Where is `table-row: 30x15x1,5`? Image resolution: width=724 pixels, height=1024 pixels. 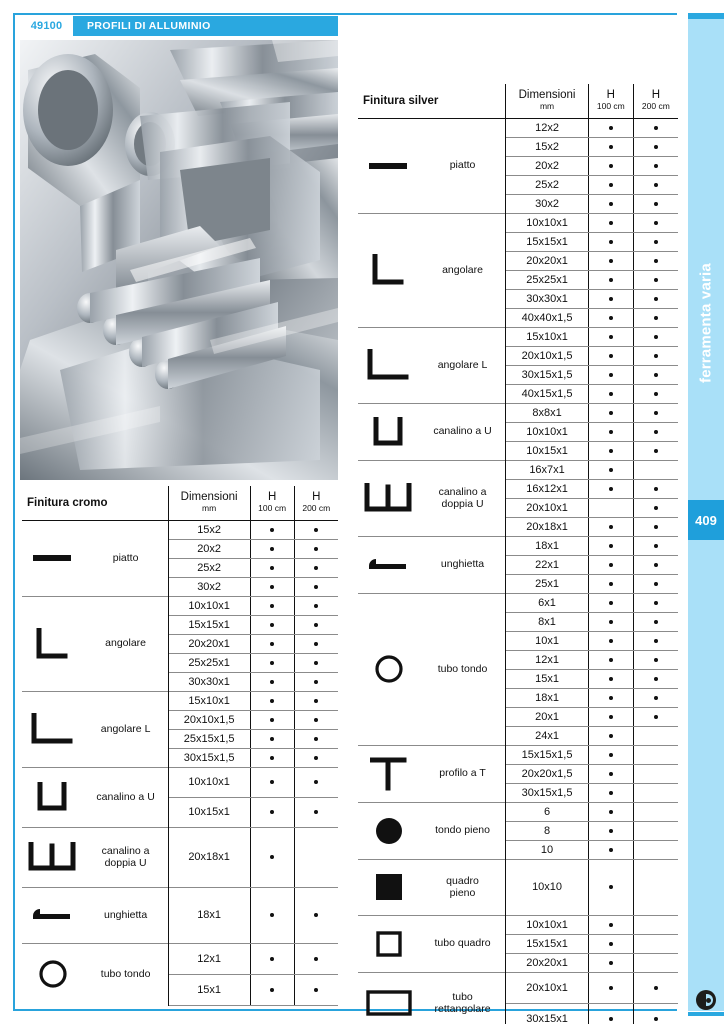 table-row: 30x15x1,5 is located at coordinates (518, 375).